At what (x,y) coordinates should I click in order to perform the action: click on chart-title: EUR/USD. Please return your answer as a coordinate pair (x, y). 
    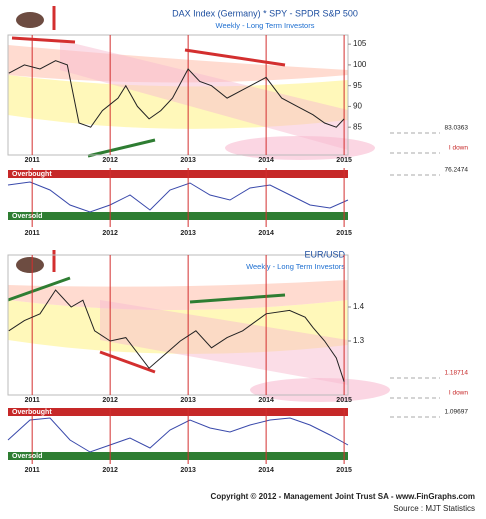
    Looking at the image, I should click on (324, 254).